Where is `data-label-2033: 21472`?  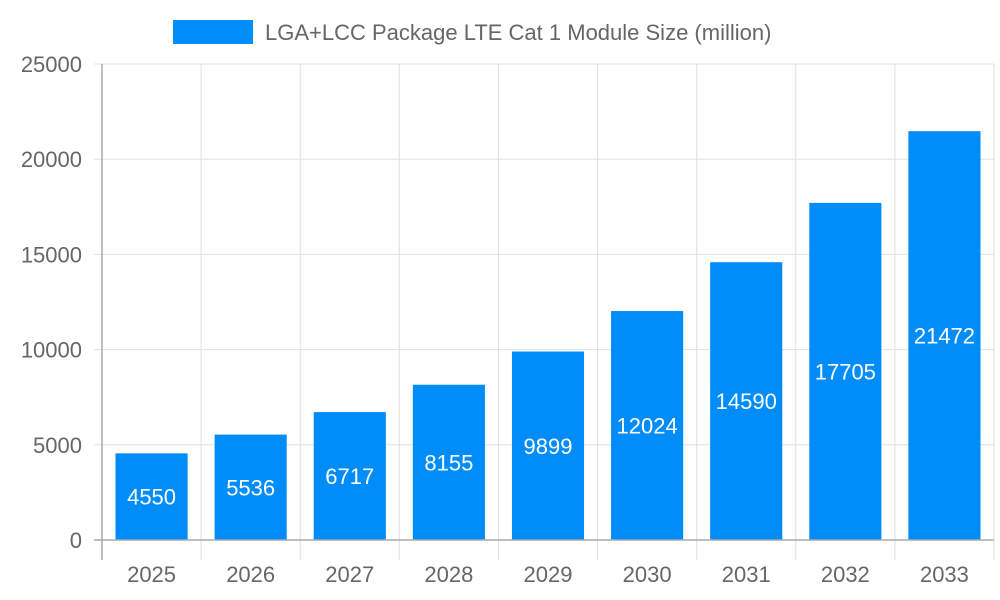 data-label-2033: 21472 is located at coordinates (944, 336).